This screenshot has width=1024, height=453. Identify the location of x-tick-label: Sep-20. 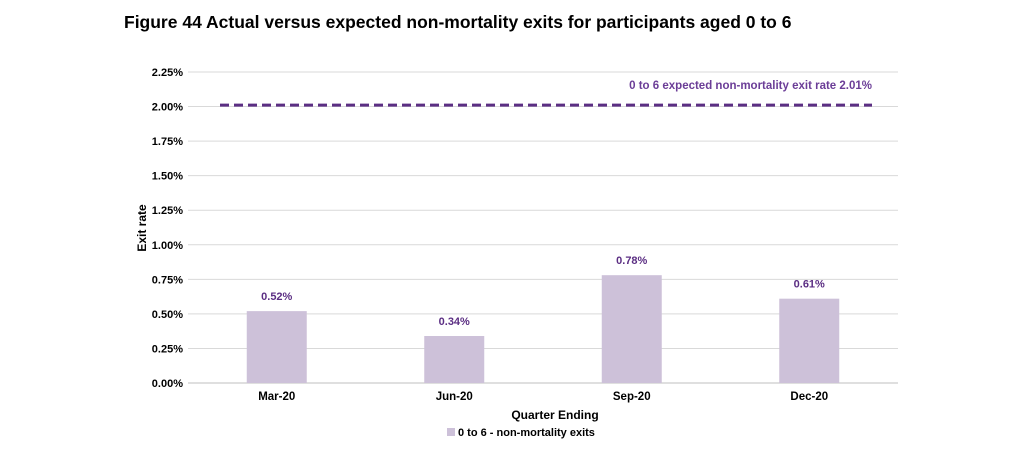
(632, 397).